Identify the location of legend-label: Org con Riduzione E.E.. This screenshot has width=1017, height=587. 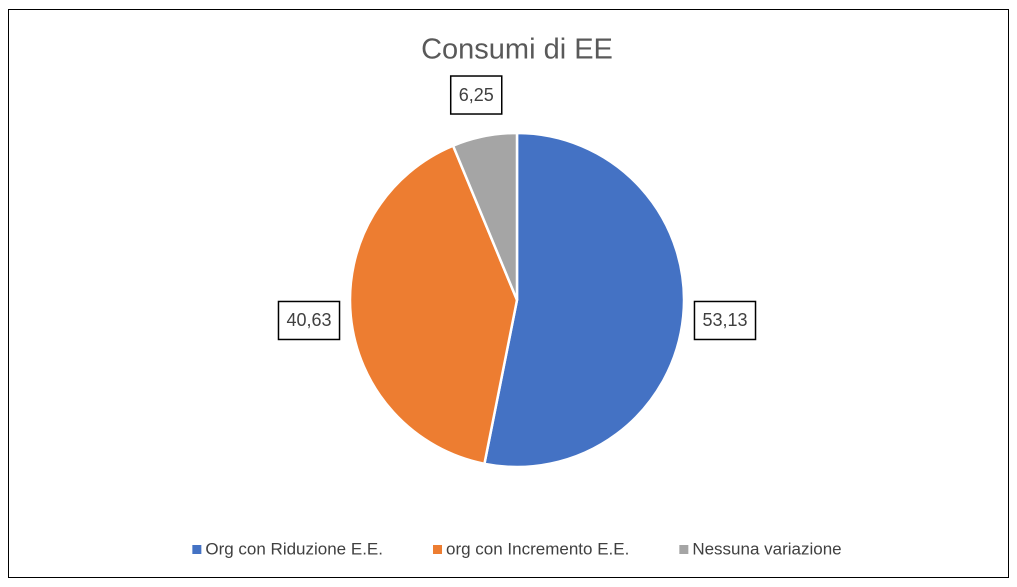
(294, 548).